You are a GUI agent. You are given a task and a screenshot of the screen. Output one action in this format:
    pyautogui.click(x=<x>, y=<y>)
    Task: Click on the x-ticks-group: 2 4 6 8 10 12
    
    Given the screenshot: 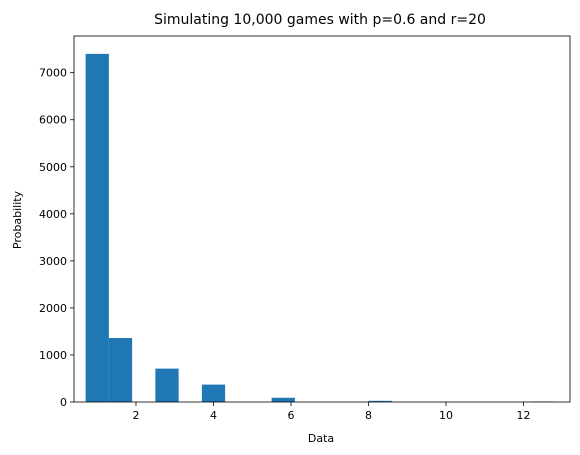 What is the action you would take?
    pyautogui.click(x=332, y=412)
    